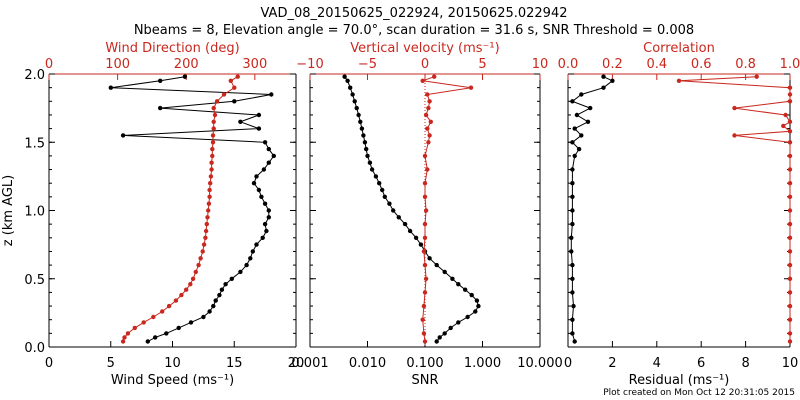 The width and height of the screenshot is (800, 400). Describe the element at coordinates (309, 64) in the screenshot. I see `top-tick-label: −10` at that location.